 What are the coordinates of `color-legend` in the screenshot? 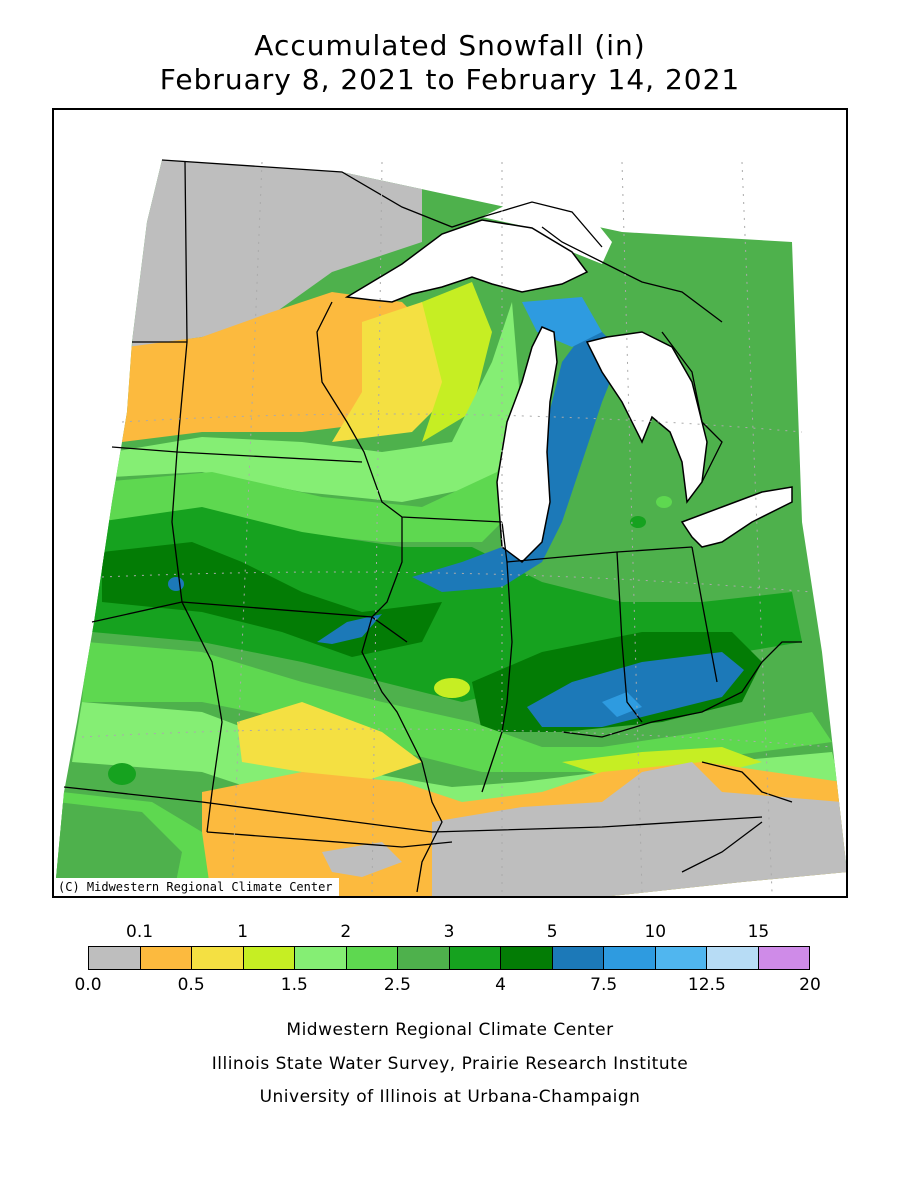 It's located at (449, 958).